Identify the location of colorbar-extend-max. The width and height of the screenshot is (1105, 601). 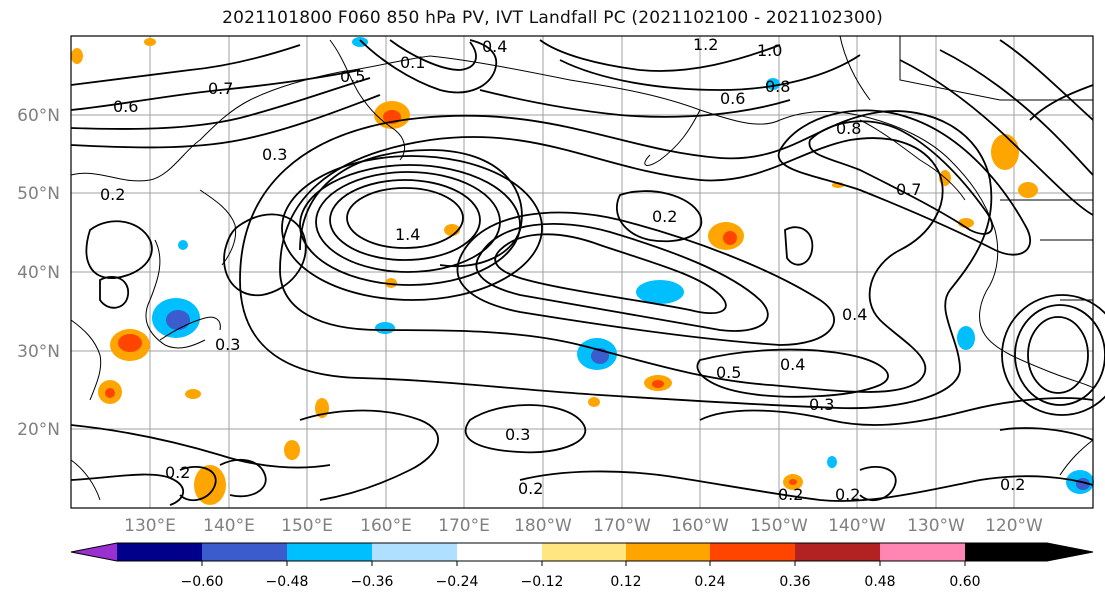
(1029, 552).